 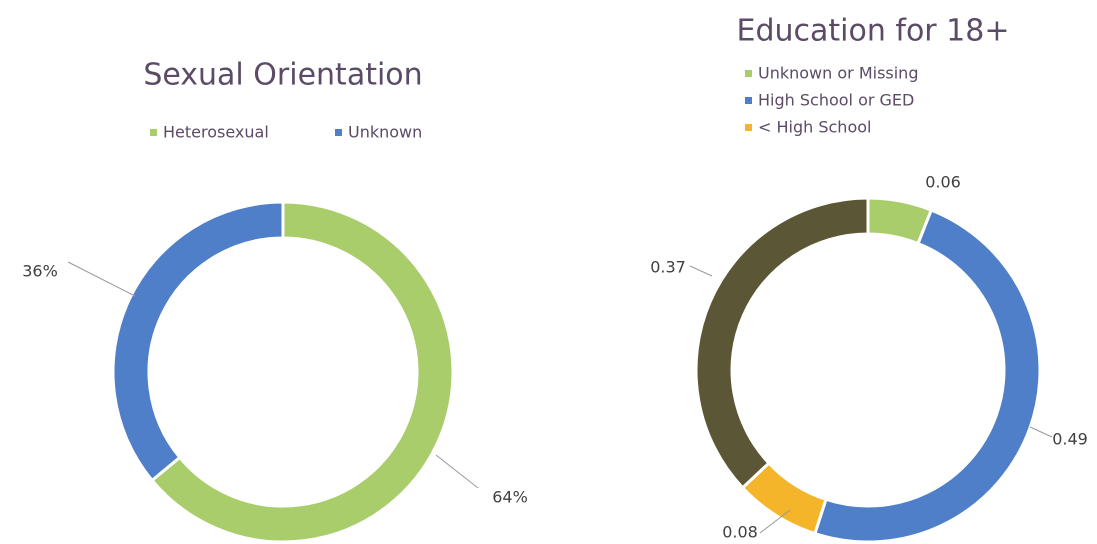 What do you see at coordinates (836, 100) in the screenshot?
I see `legend-label: High School or GED` at bounding box center [836, 100].